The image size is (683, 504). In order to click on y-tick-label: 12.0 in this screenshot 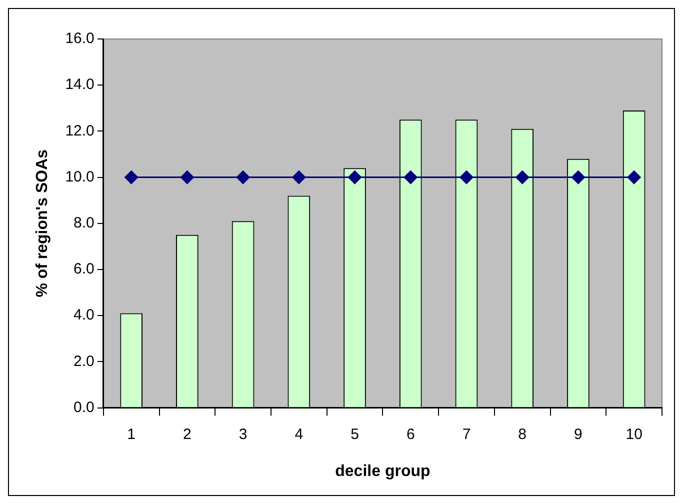, I will do `click(79, 131)`.